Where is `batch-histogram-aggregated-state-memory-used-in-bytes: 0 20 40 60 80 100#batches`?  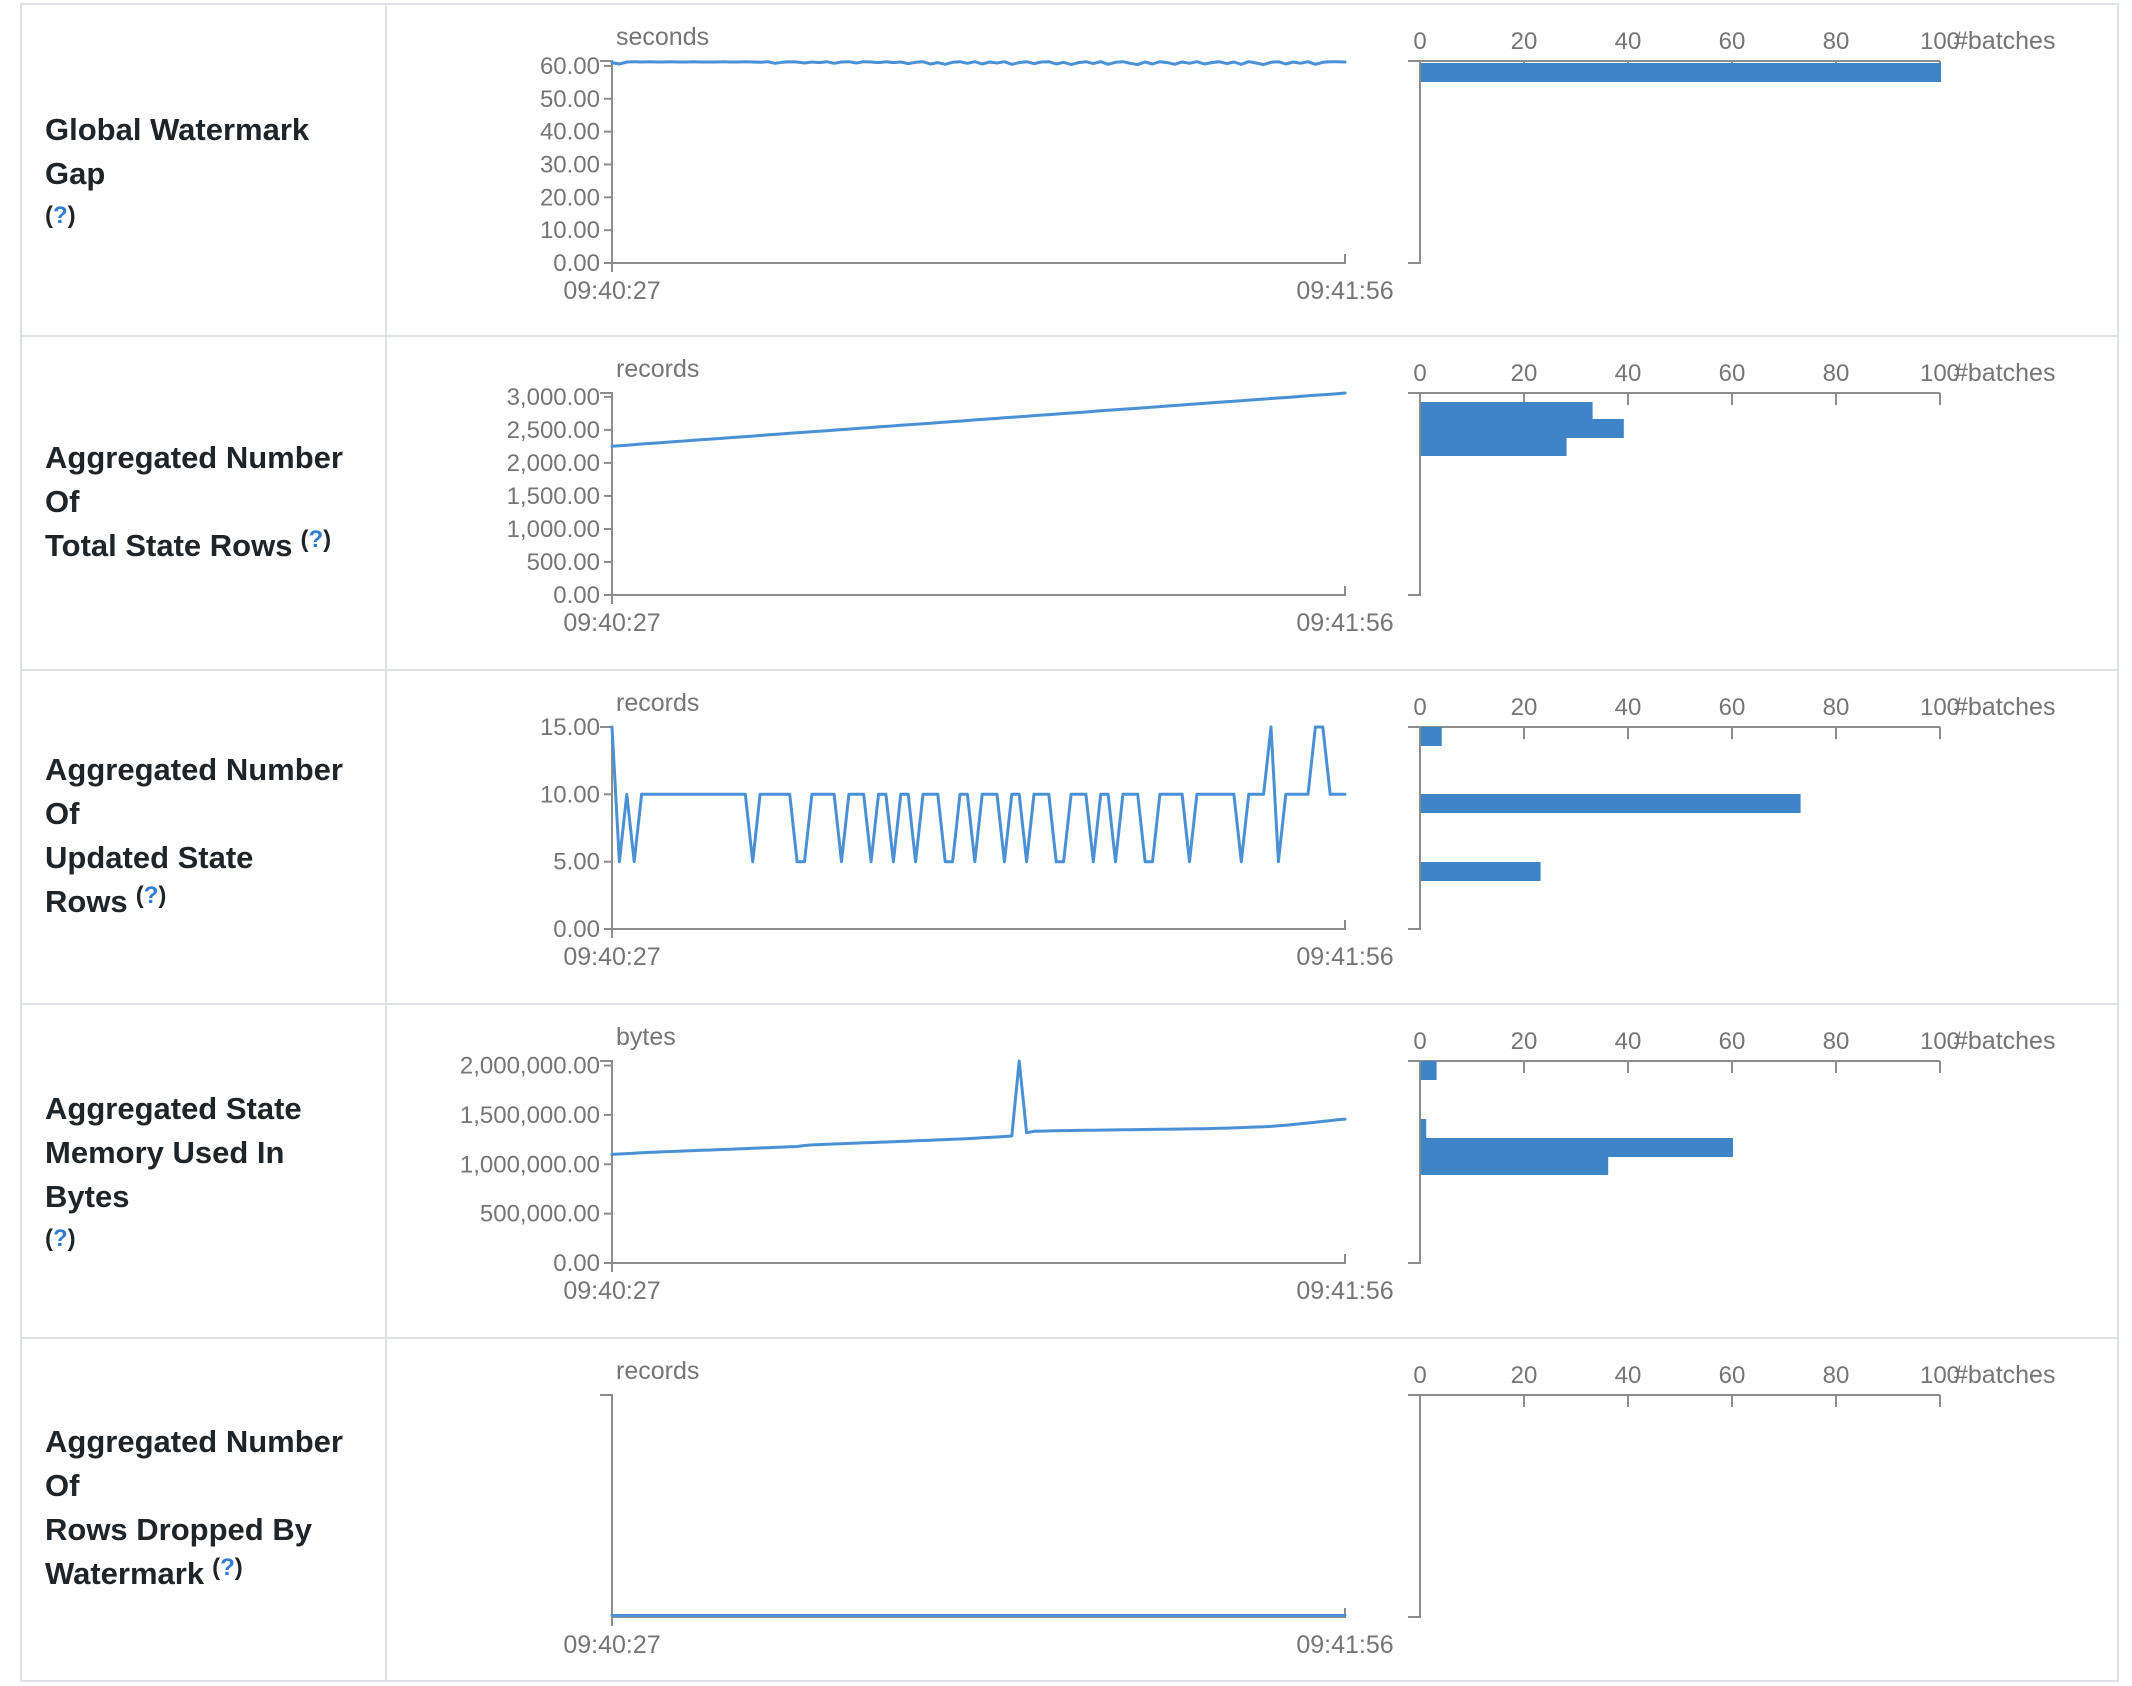 batch-histogram-aggregated-state-memory-used-in-bytes: 0 20 40 60 80 100#batches is located at coordinates (1731, 1145).